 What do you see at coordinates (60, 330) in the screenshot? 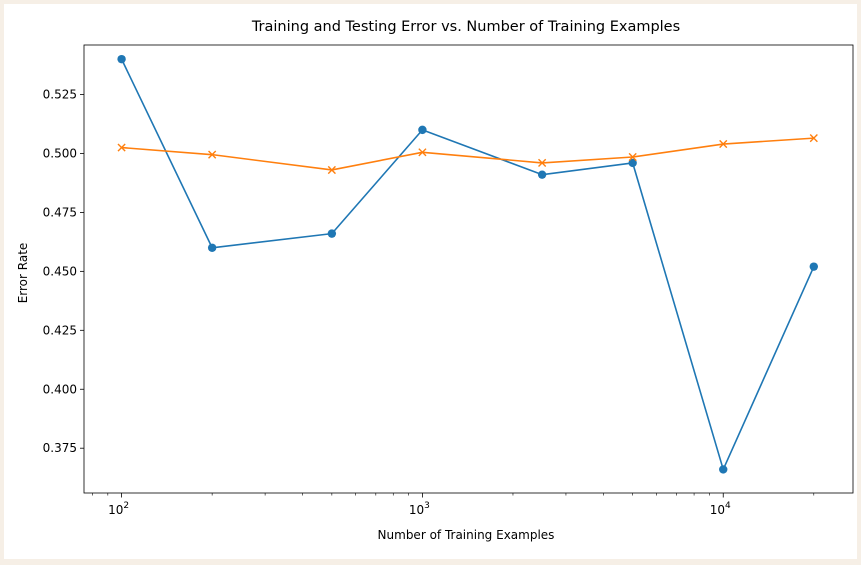
I see `y-tick-label: 0.425` at bounding box center [60, 330].